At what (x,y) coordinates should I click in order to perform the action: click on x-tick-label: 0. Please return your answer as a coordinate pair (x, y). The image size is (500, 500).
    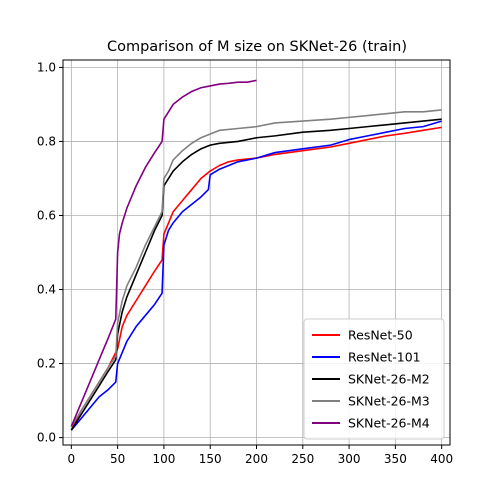
    Looking at the image, I should click on (72, 459).